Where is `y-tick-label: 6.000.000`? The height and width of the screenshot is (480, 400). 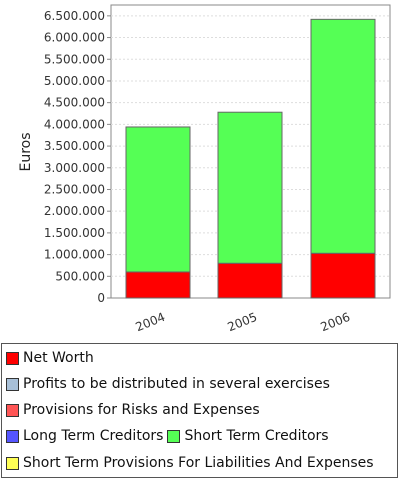
y-tick-label: 6.000.000 is located at coordinates (74, 38).